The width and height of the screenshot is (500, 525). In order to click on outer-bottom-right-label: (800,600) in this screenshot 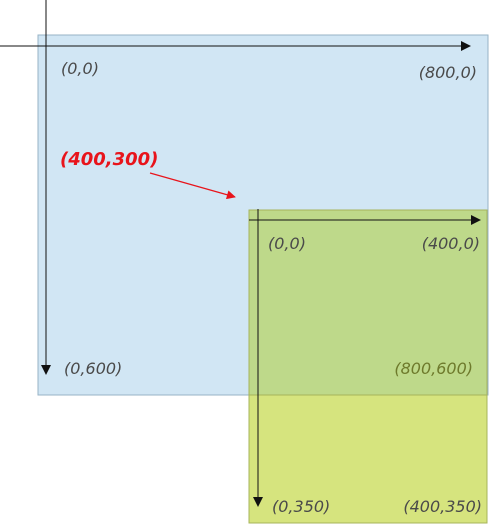, I will do `click(433, 368)`.